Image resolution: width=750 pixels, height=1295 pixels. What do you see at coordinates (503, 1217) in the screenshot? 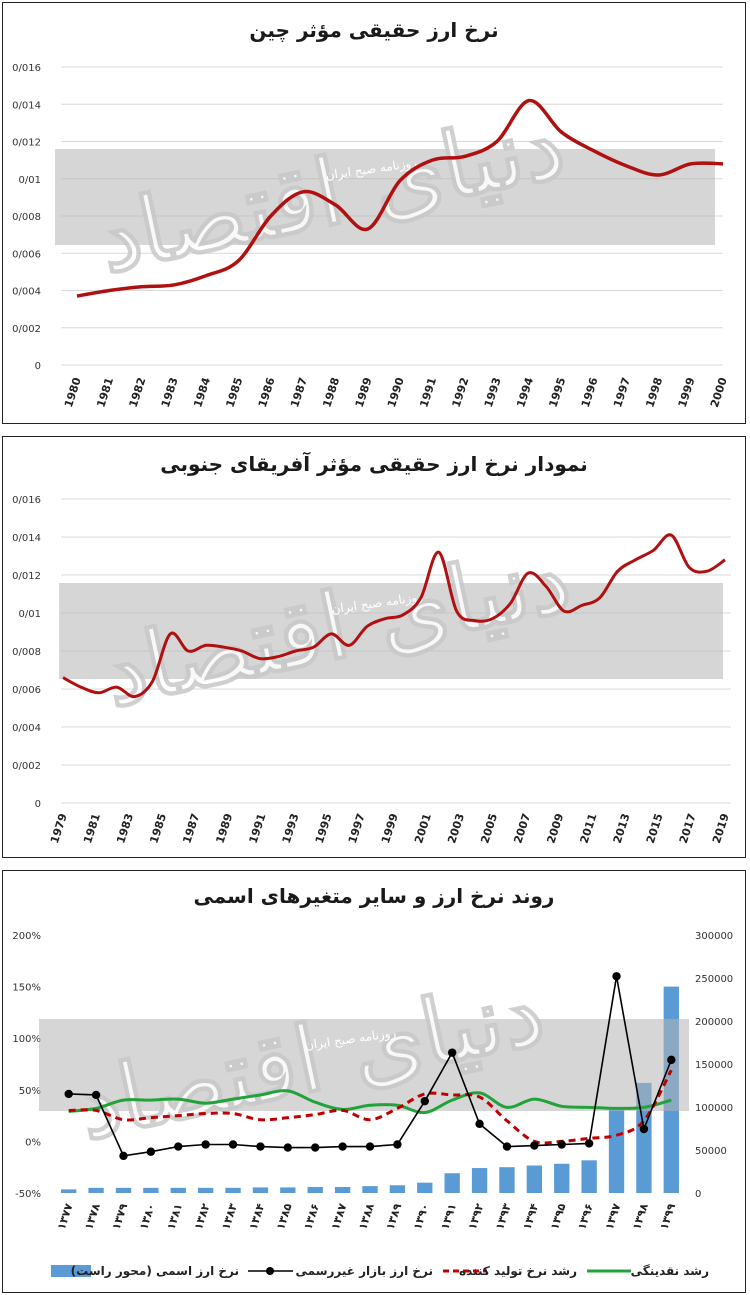
I see `x-tick-label: ۱۳۹۳` at bounding box center [503, 1217].